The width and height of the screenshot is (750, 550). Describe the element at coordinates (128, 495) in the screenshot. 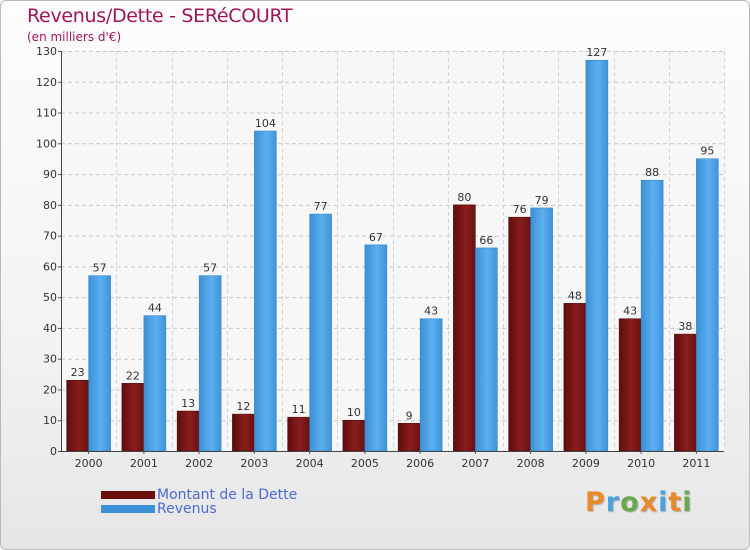

I see `legend-swatch-dette` at that location.